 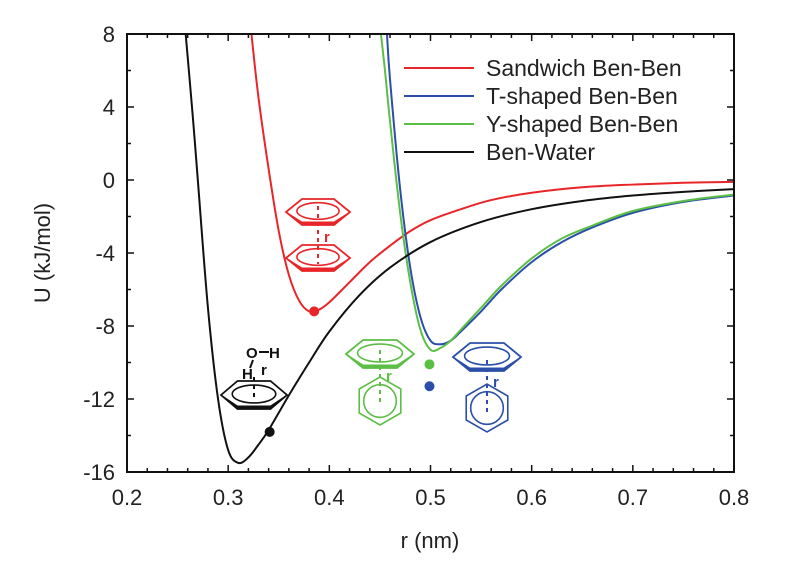 I want to click on legend-label: T-shaped Ben-Ben, so click(x=582, y=96).